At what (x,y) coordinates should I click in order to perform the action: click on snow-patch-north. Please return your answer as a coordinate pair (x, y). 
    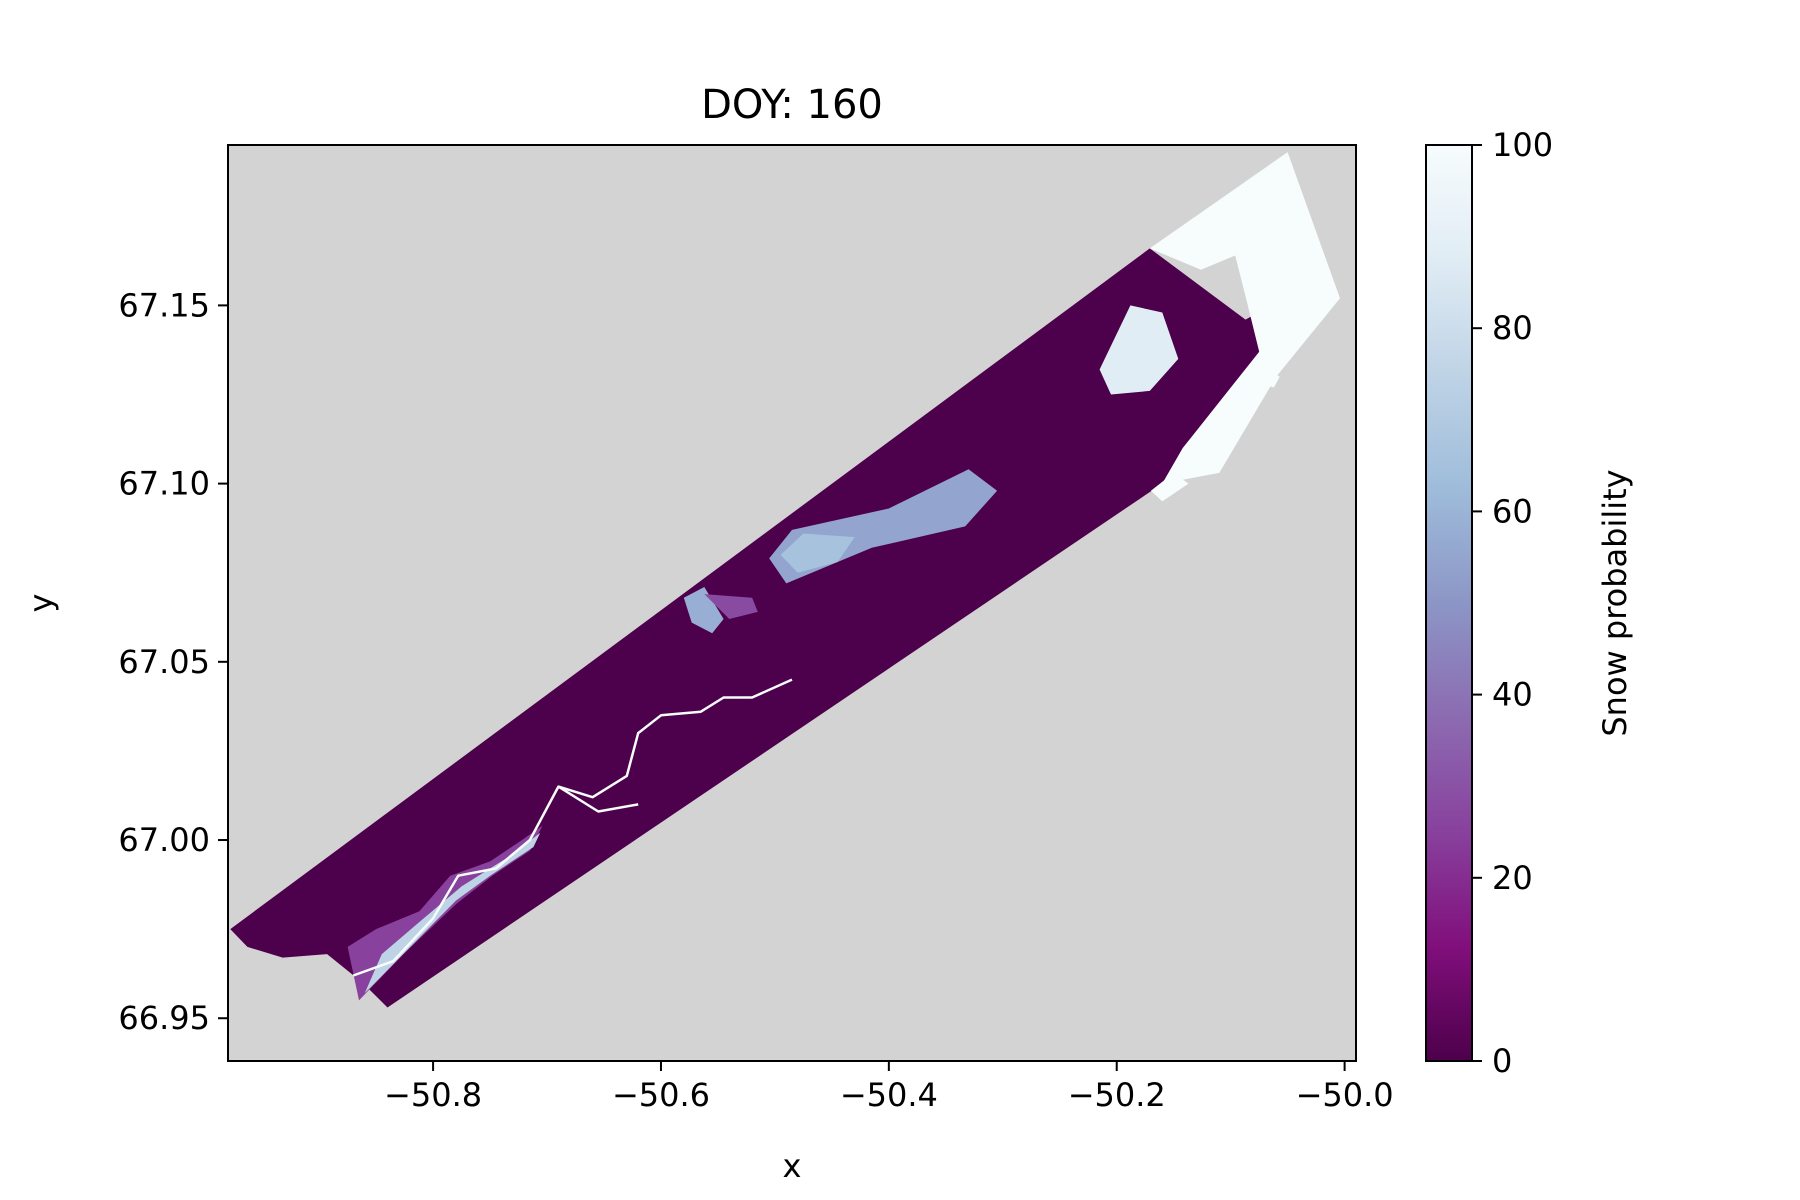
    Looking at the image, I should click on (1139, 350).